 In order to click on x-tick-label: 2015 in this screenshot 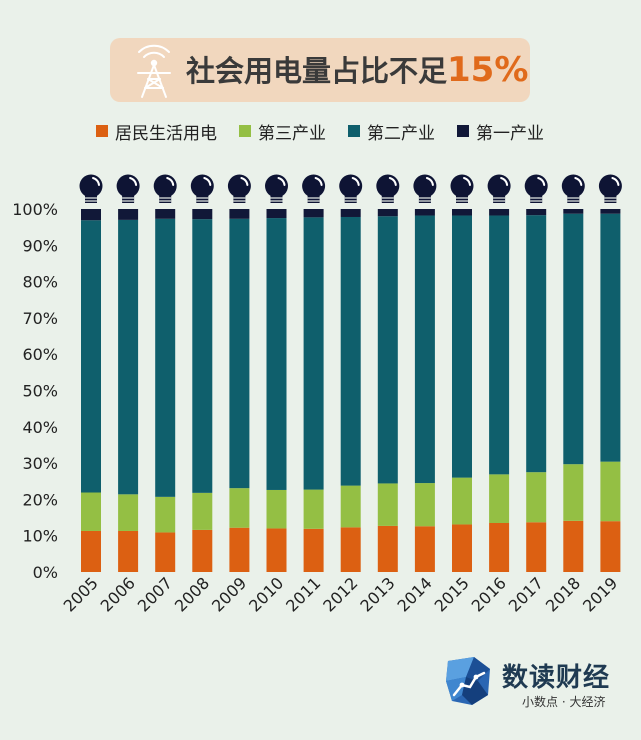, I will do `click(452, 594)`.